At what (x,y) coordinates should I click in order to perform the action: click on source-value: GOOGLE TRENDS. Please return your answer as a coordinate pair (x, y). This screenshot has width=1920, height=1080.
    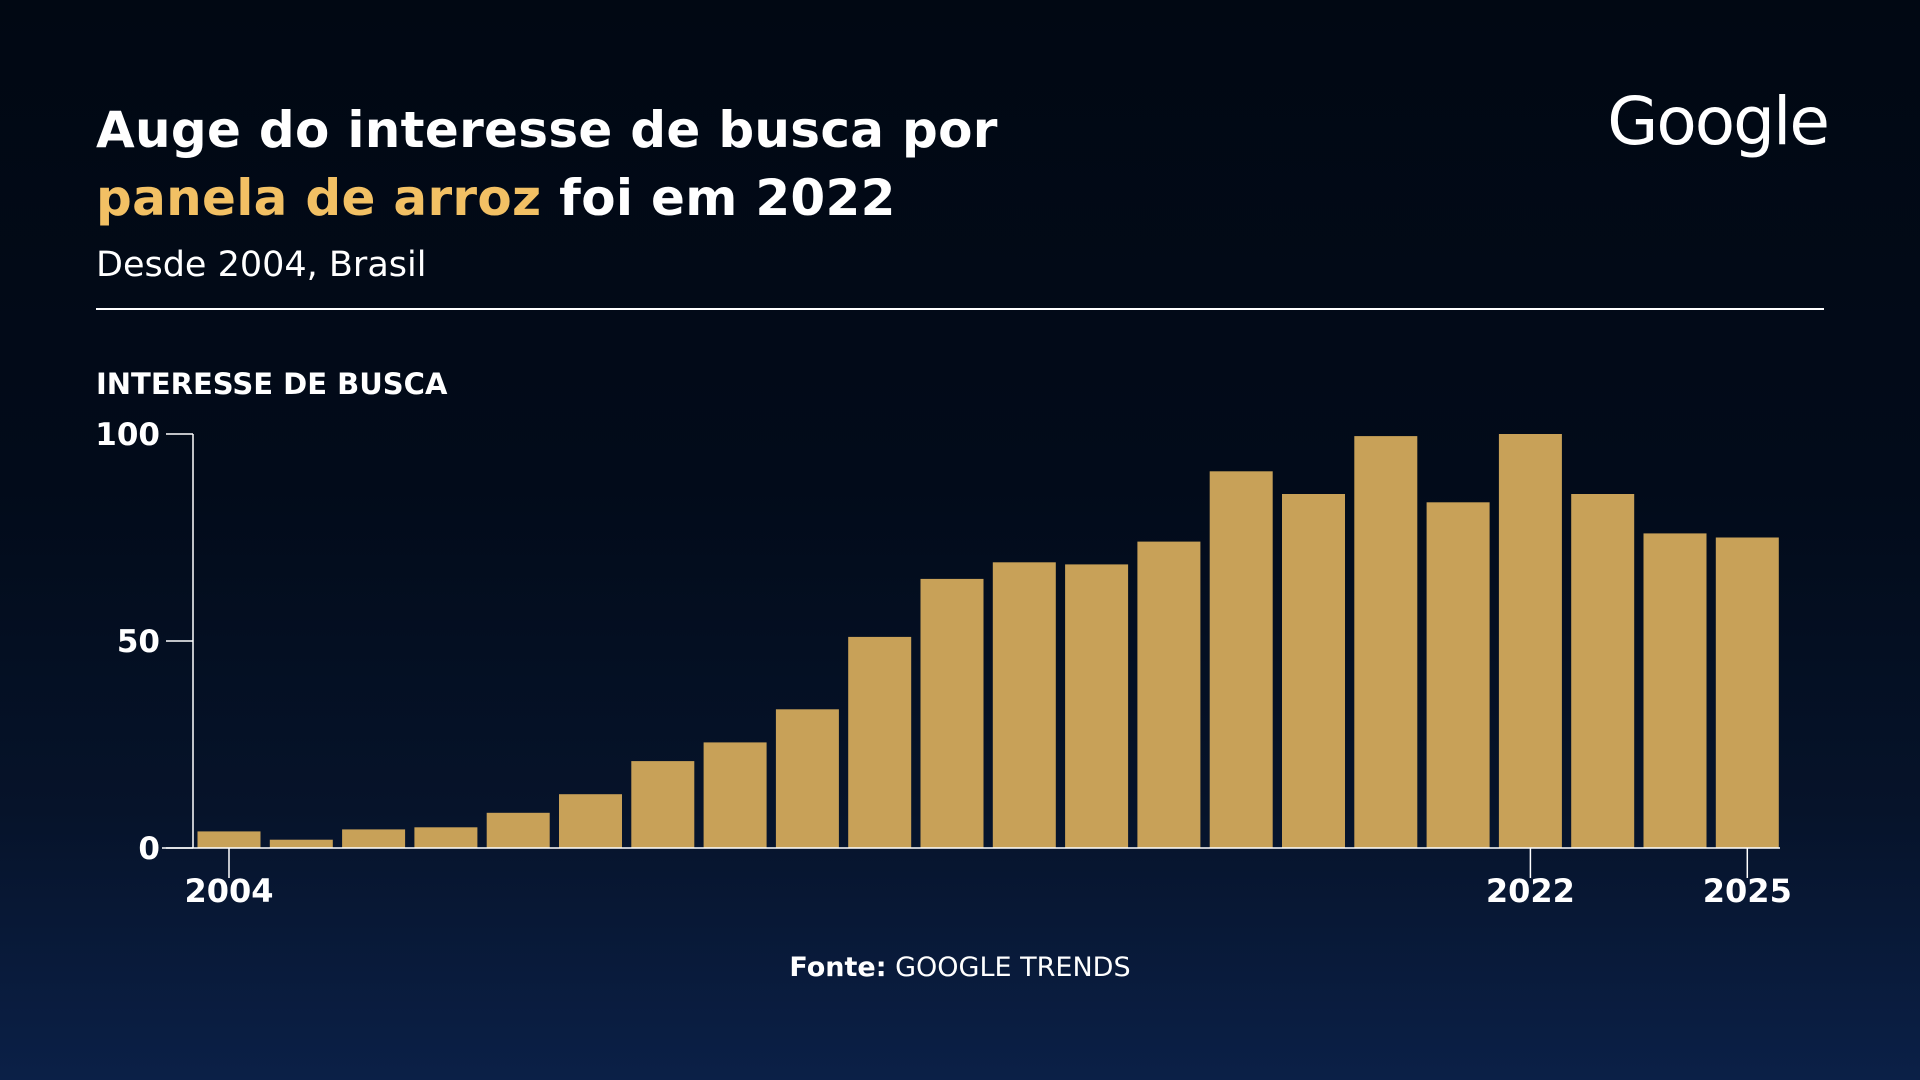
    Looking at the image, I should click on (1013, 967).